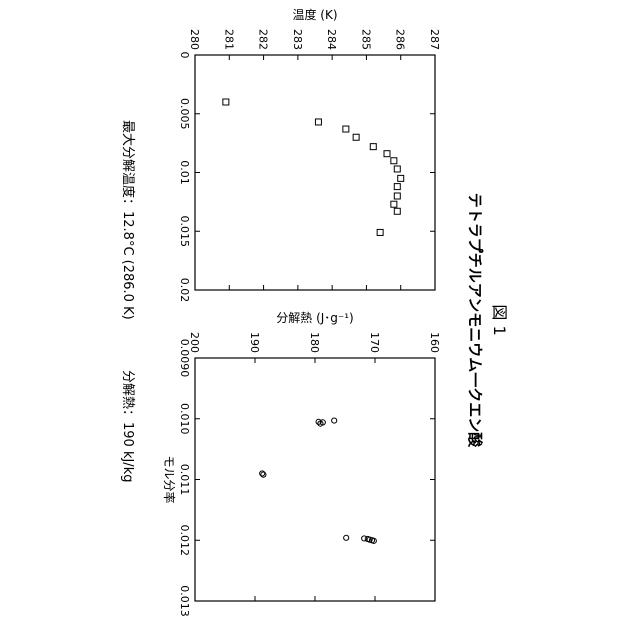  I want to click on x-tick-label: 0, so click(184, 55).